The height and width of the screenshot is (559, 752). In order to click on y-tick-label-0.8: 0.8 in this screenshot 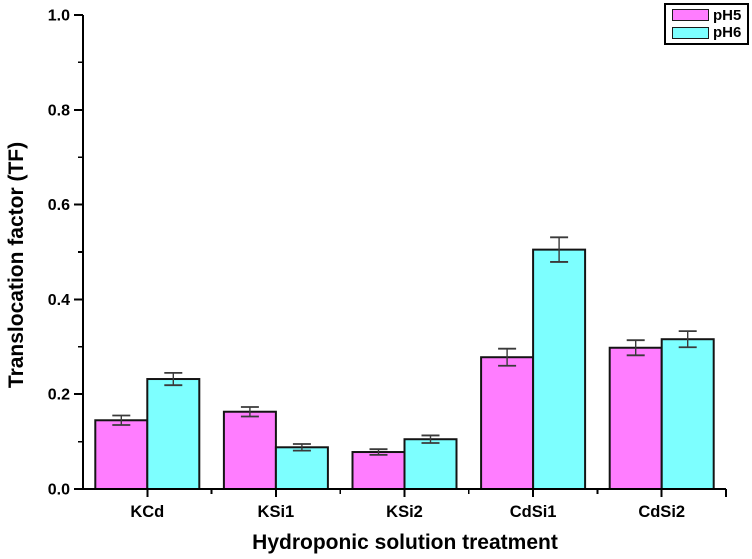, I will do `click(59, 110)`.